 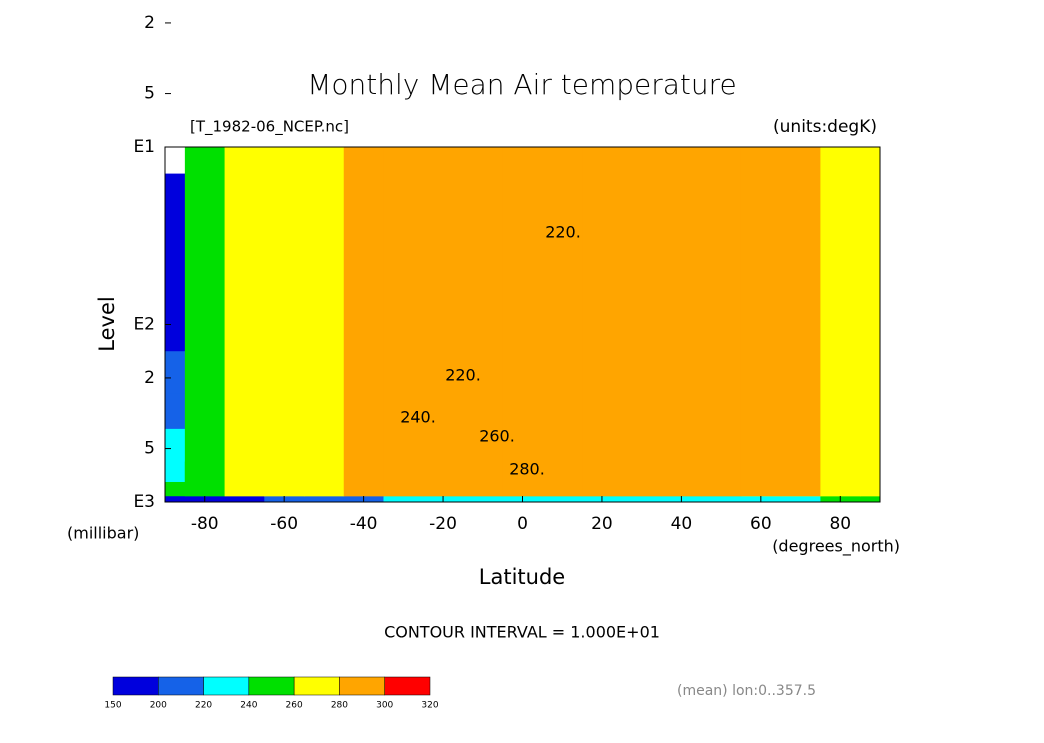 I want to click on x-axis-label: Latitude, so click(x=522, y=577).